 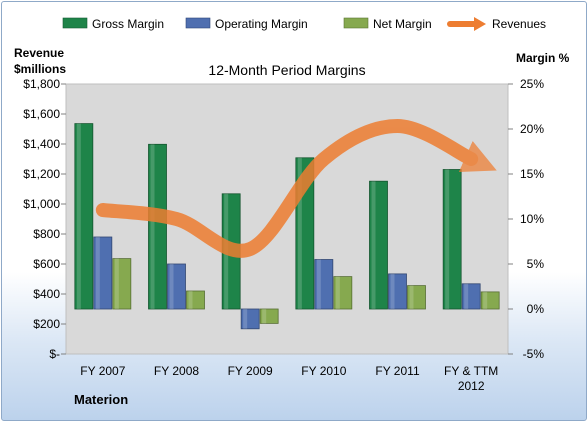 I want to click on bar-gross-margin-fy-2007, so click(x=84, y=216).